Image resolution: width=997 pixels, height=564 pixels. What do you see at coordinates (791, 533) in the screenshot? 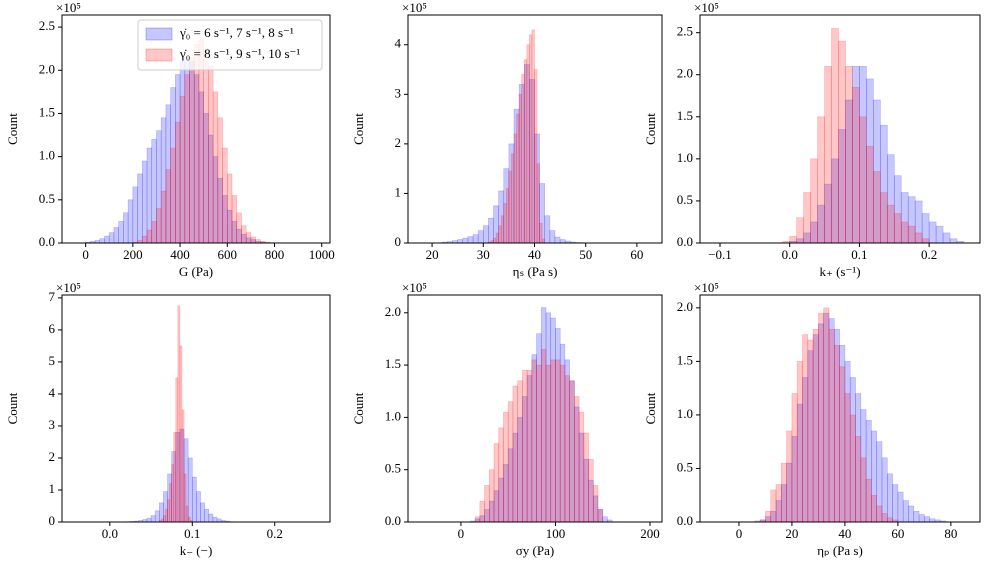
I see `x-tick-label: 20` at bounding box center [791, 533].